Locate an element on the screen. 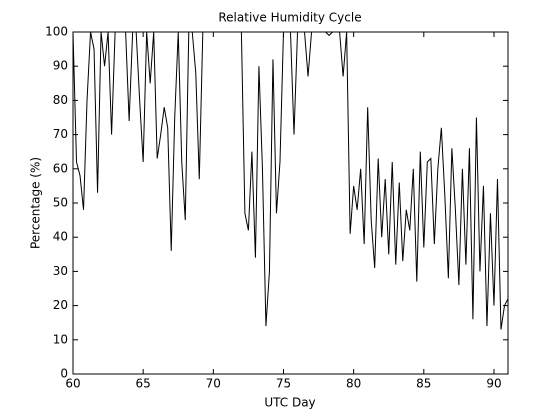 The image size is (560, 420). y-tick-label: 80 is located at coordinates (60, 100).